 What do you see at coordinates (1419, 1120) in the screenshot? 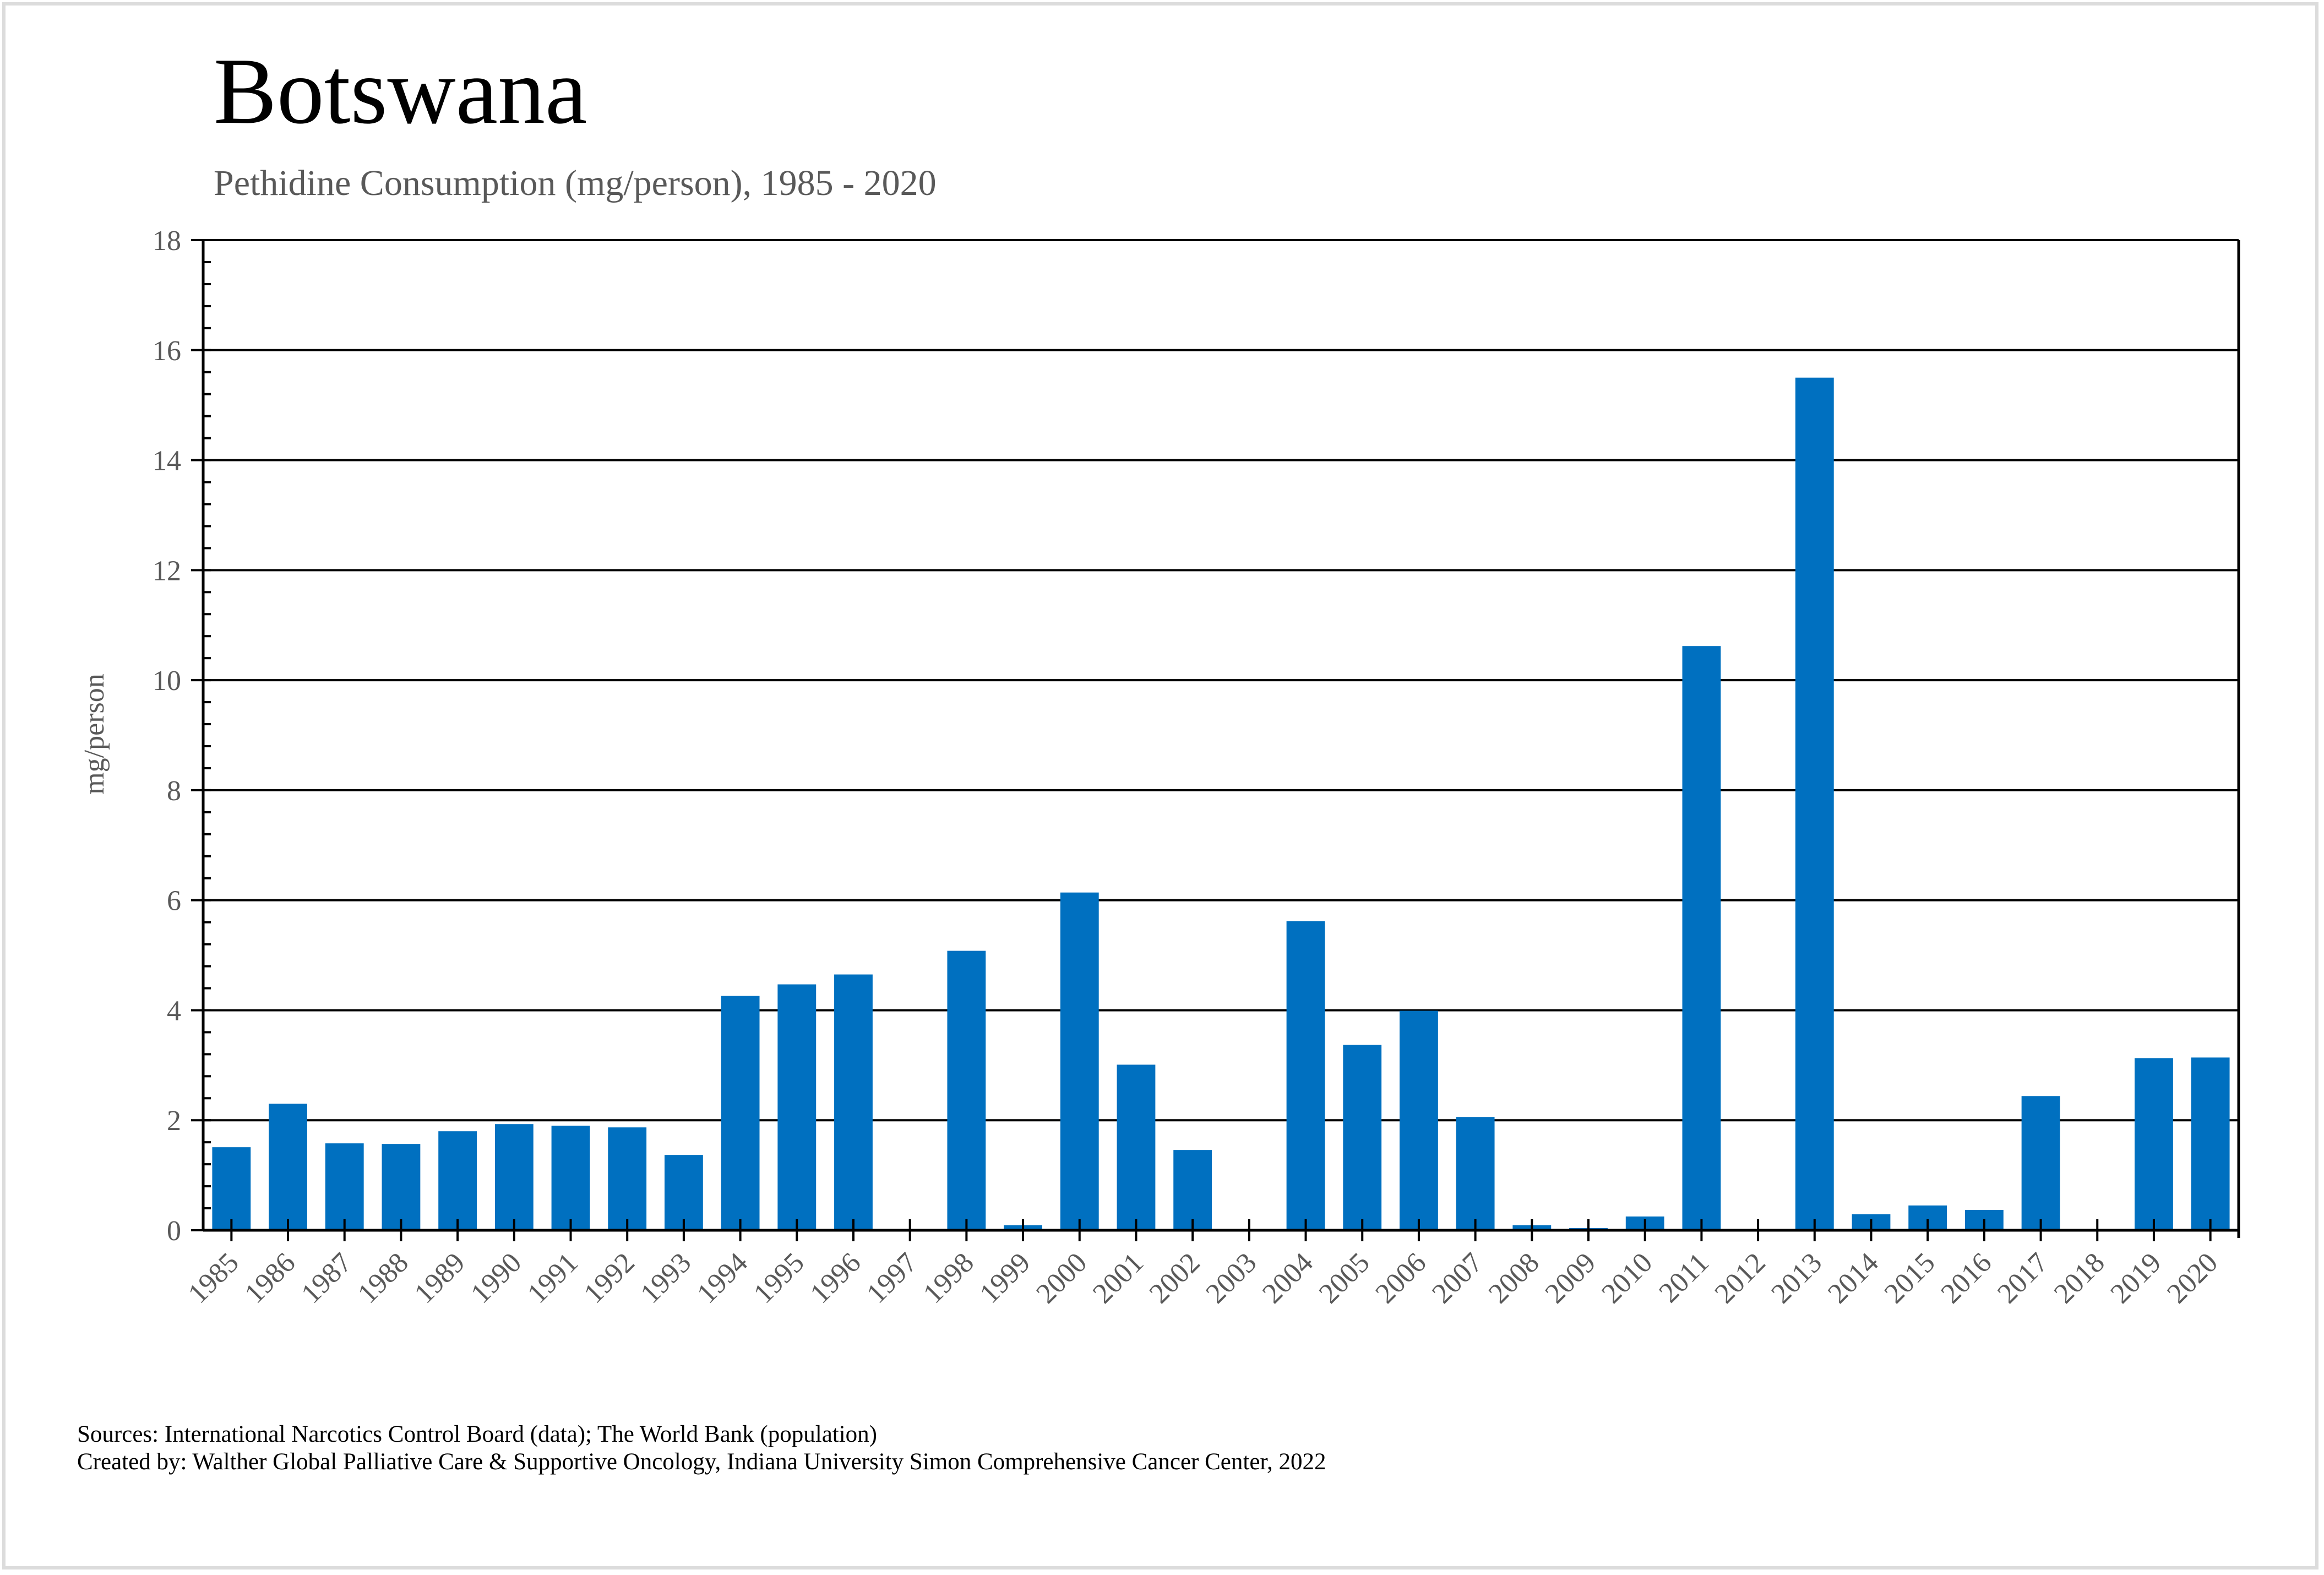
I see `bar-2006` at bounding box center [1419, 1120].